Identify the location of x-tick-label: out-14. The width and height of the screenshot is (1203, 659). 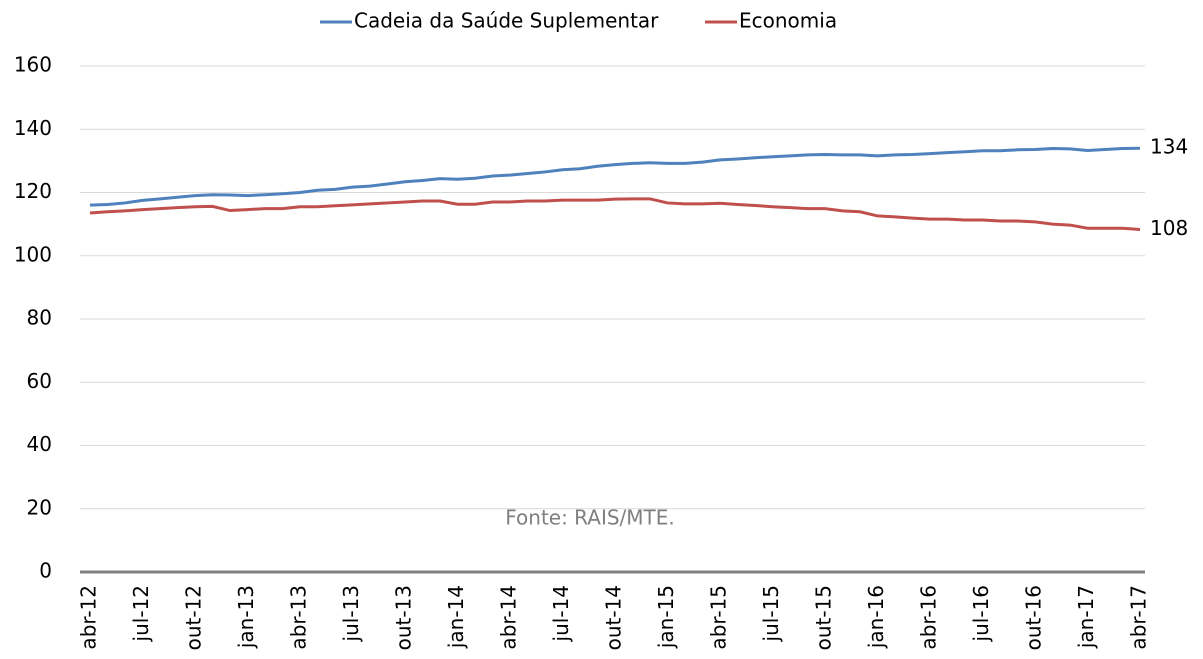
(614, 617).